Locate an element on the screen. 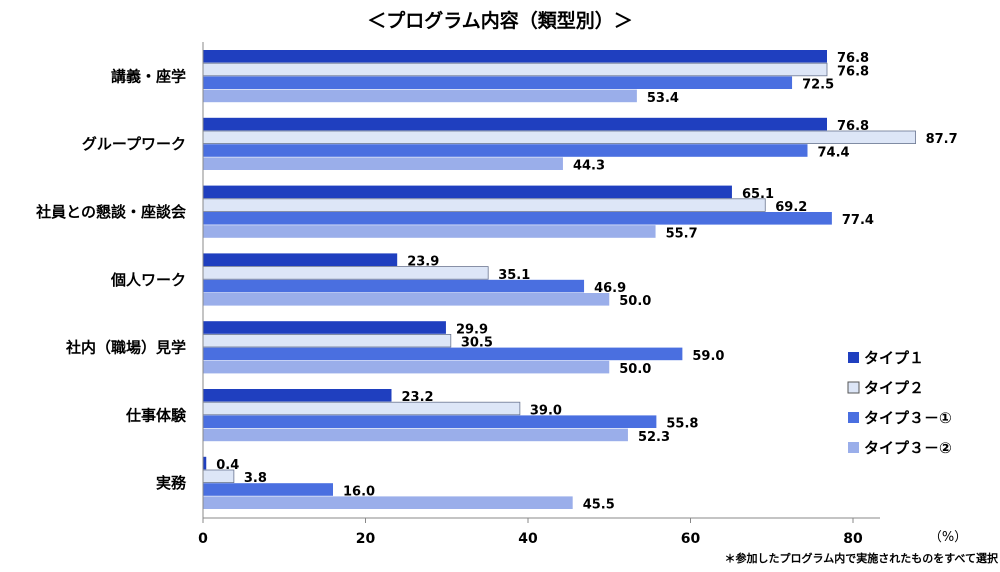 The width and height of the screenshot is (1000, 572). data-label: 30.5 is located at coordinates (477, 343).